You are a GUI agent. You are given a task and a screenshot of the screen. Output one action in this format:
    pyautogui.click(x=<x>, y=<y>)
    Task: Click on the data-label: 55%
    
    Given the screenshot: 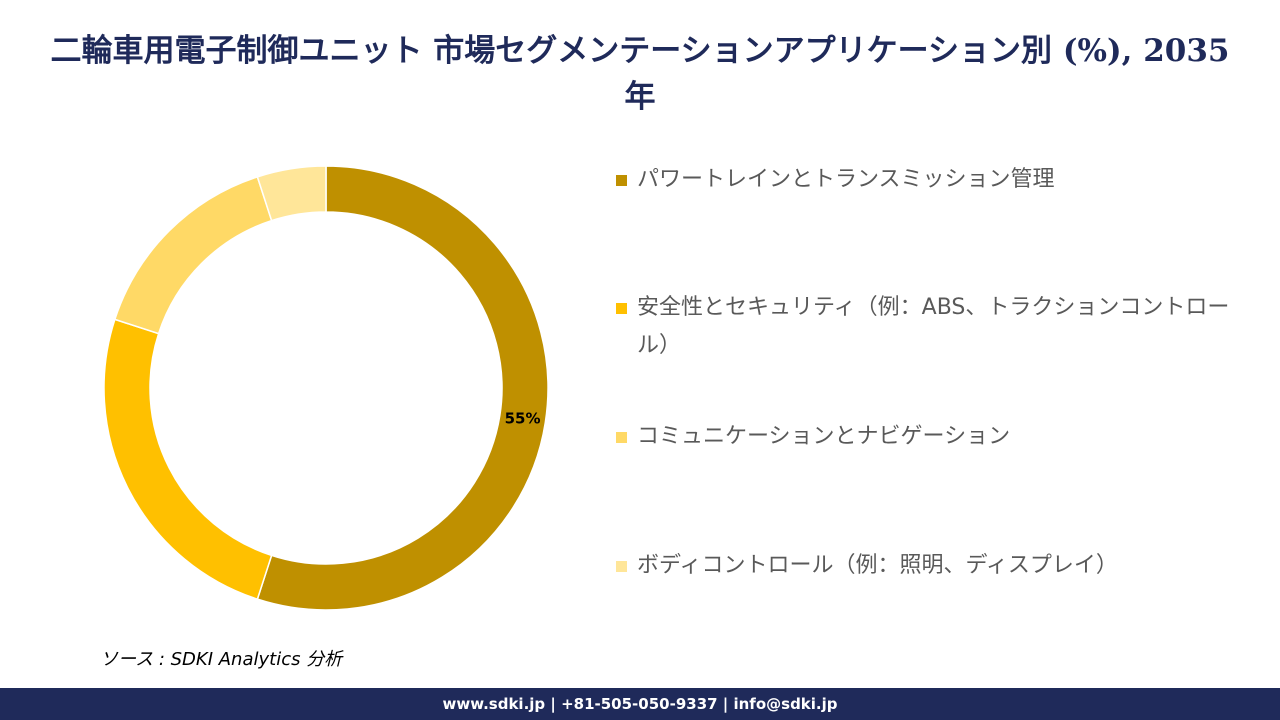 What is the action you would take?
    pyautogui.click(x=523, y=419)
    